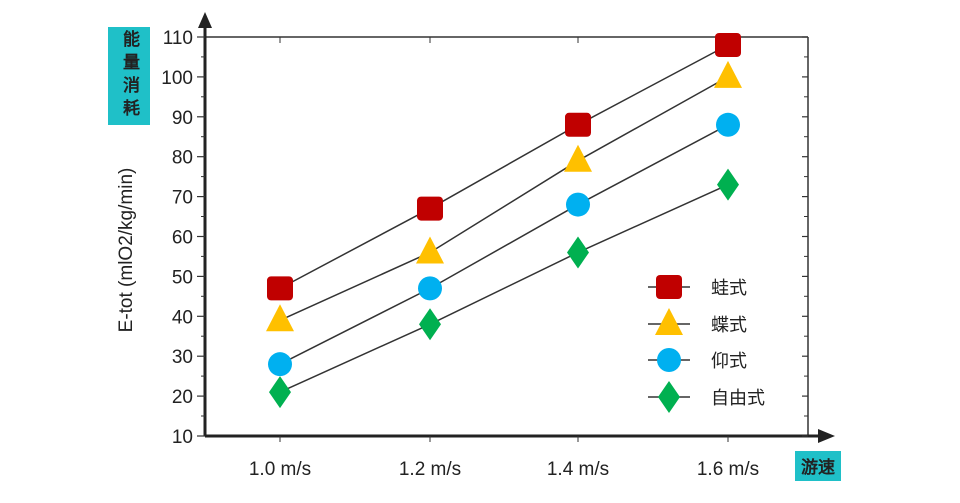 The image size is (960, 503). What do you see at coordinates (177, 78) in the screenshot?
I see `y-tick-label: 100` at bounding box center [177, 78].